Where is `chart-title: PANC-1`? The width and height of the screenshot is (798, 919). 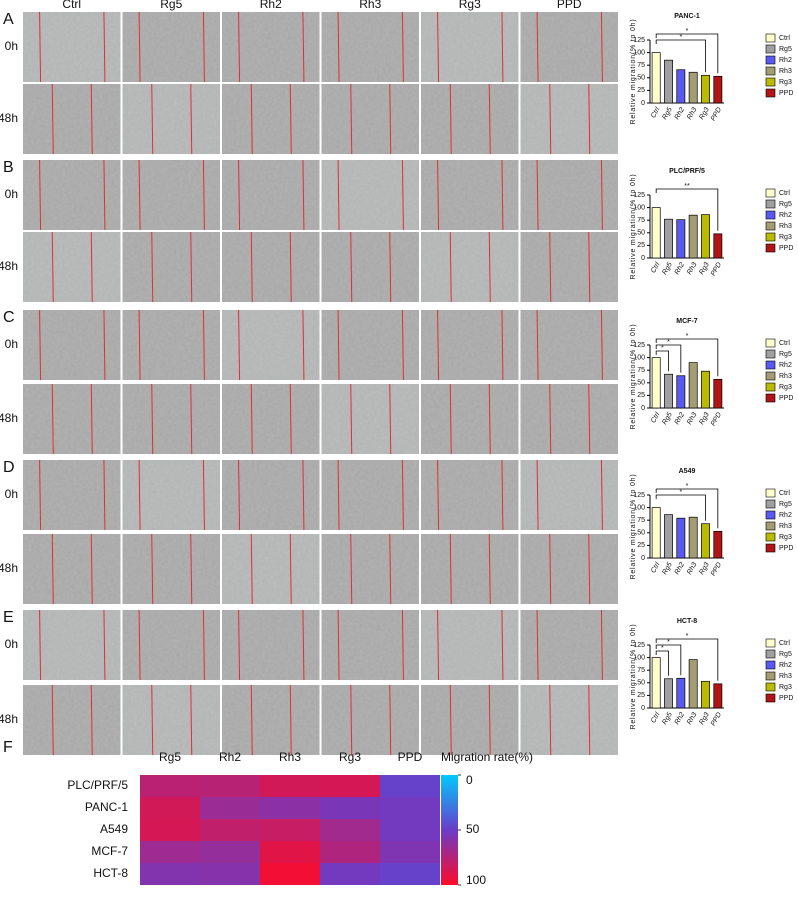 chart-title: PANC-1 is located at coordinates (687, 16).